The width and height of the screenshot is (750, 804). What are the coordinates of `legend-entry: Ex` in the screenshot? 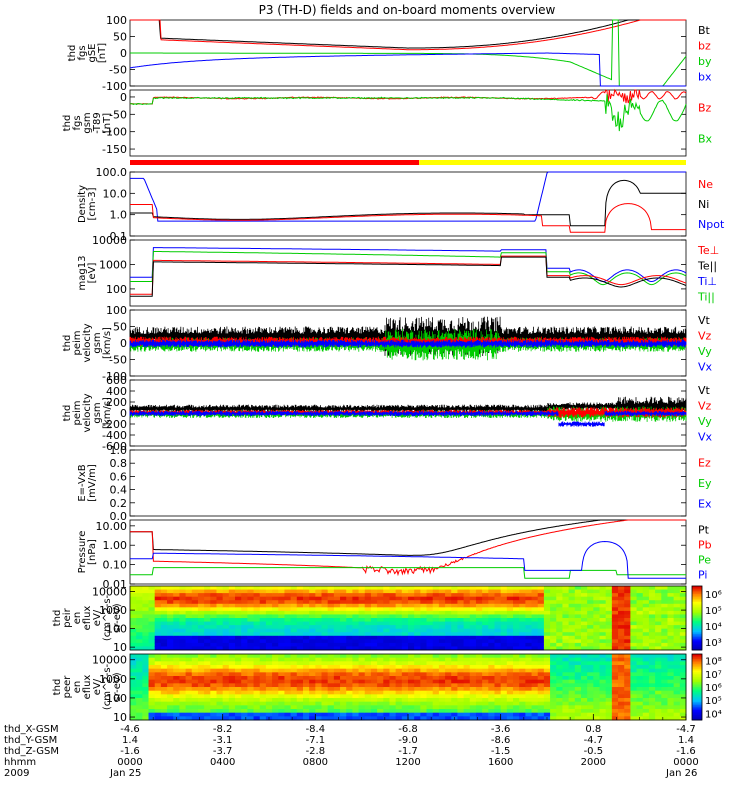 It's located at (705, 504).